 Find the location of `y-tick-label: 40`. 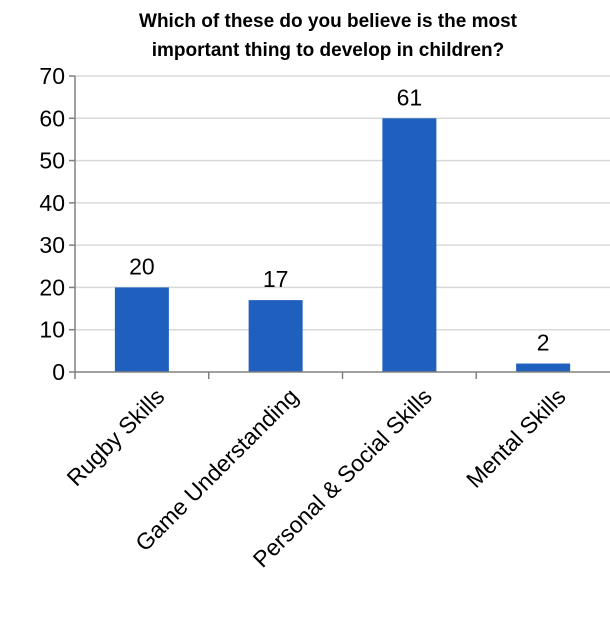

y-tick-label: 40 is located at coordinates (52, 203).